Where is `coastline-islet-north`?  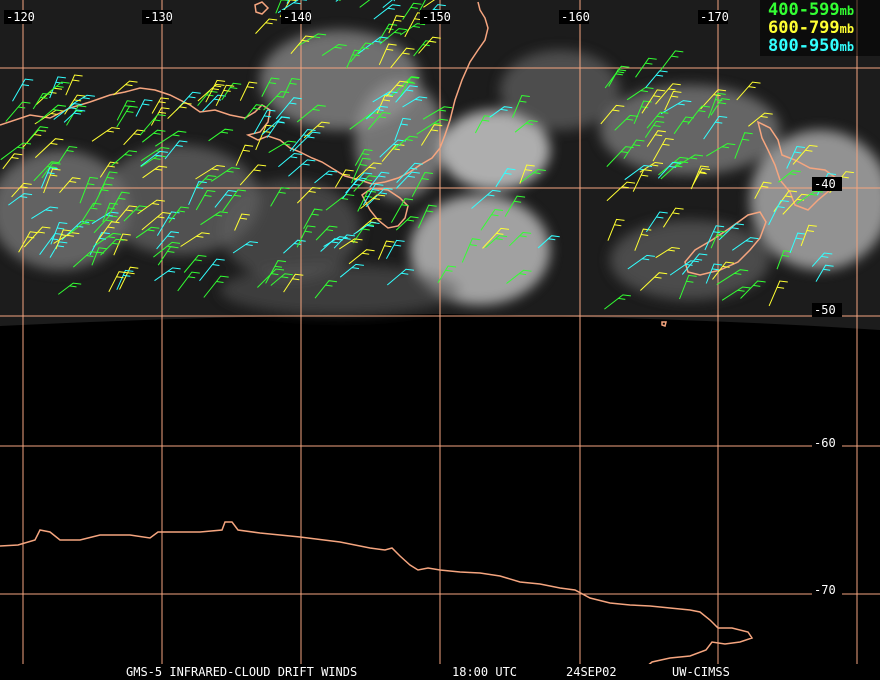 coastline-islet-north is located at coordinates (262, 8).